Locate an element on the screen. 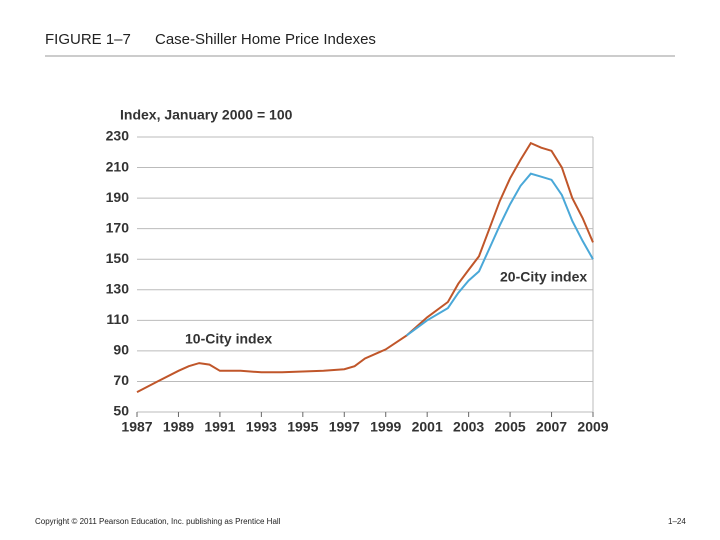  x-tick-label: 2003 is located at coordinates (468, 427).